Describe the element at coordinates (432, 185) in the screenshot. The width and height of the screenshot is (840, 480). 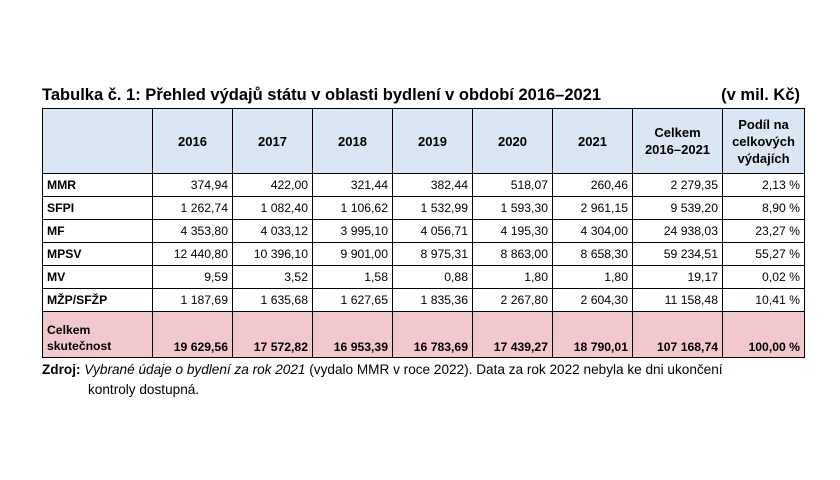
I see `table-cell: 382,44` at that location.